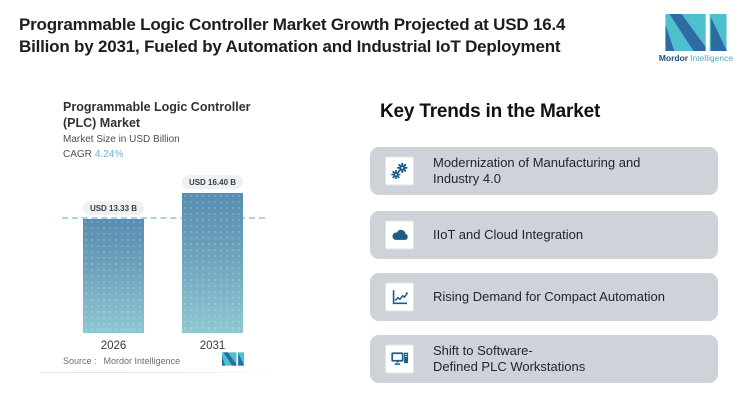 This screenshot has height=411, width=750. I want to click on reference-dashed-line, so click(163, 218).